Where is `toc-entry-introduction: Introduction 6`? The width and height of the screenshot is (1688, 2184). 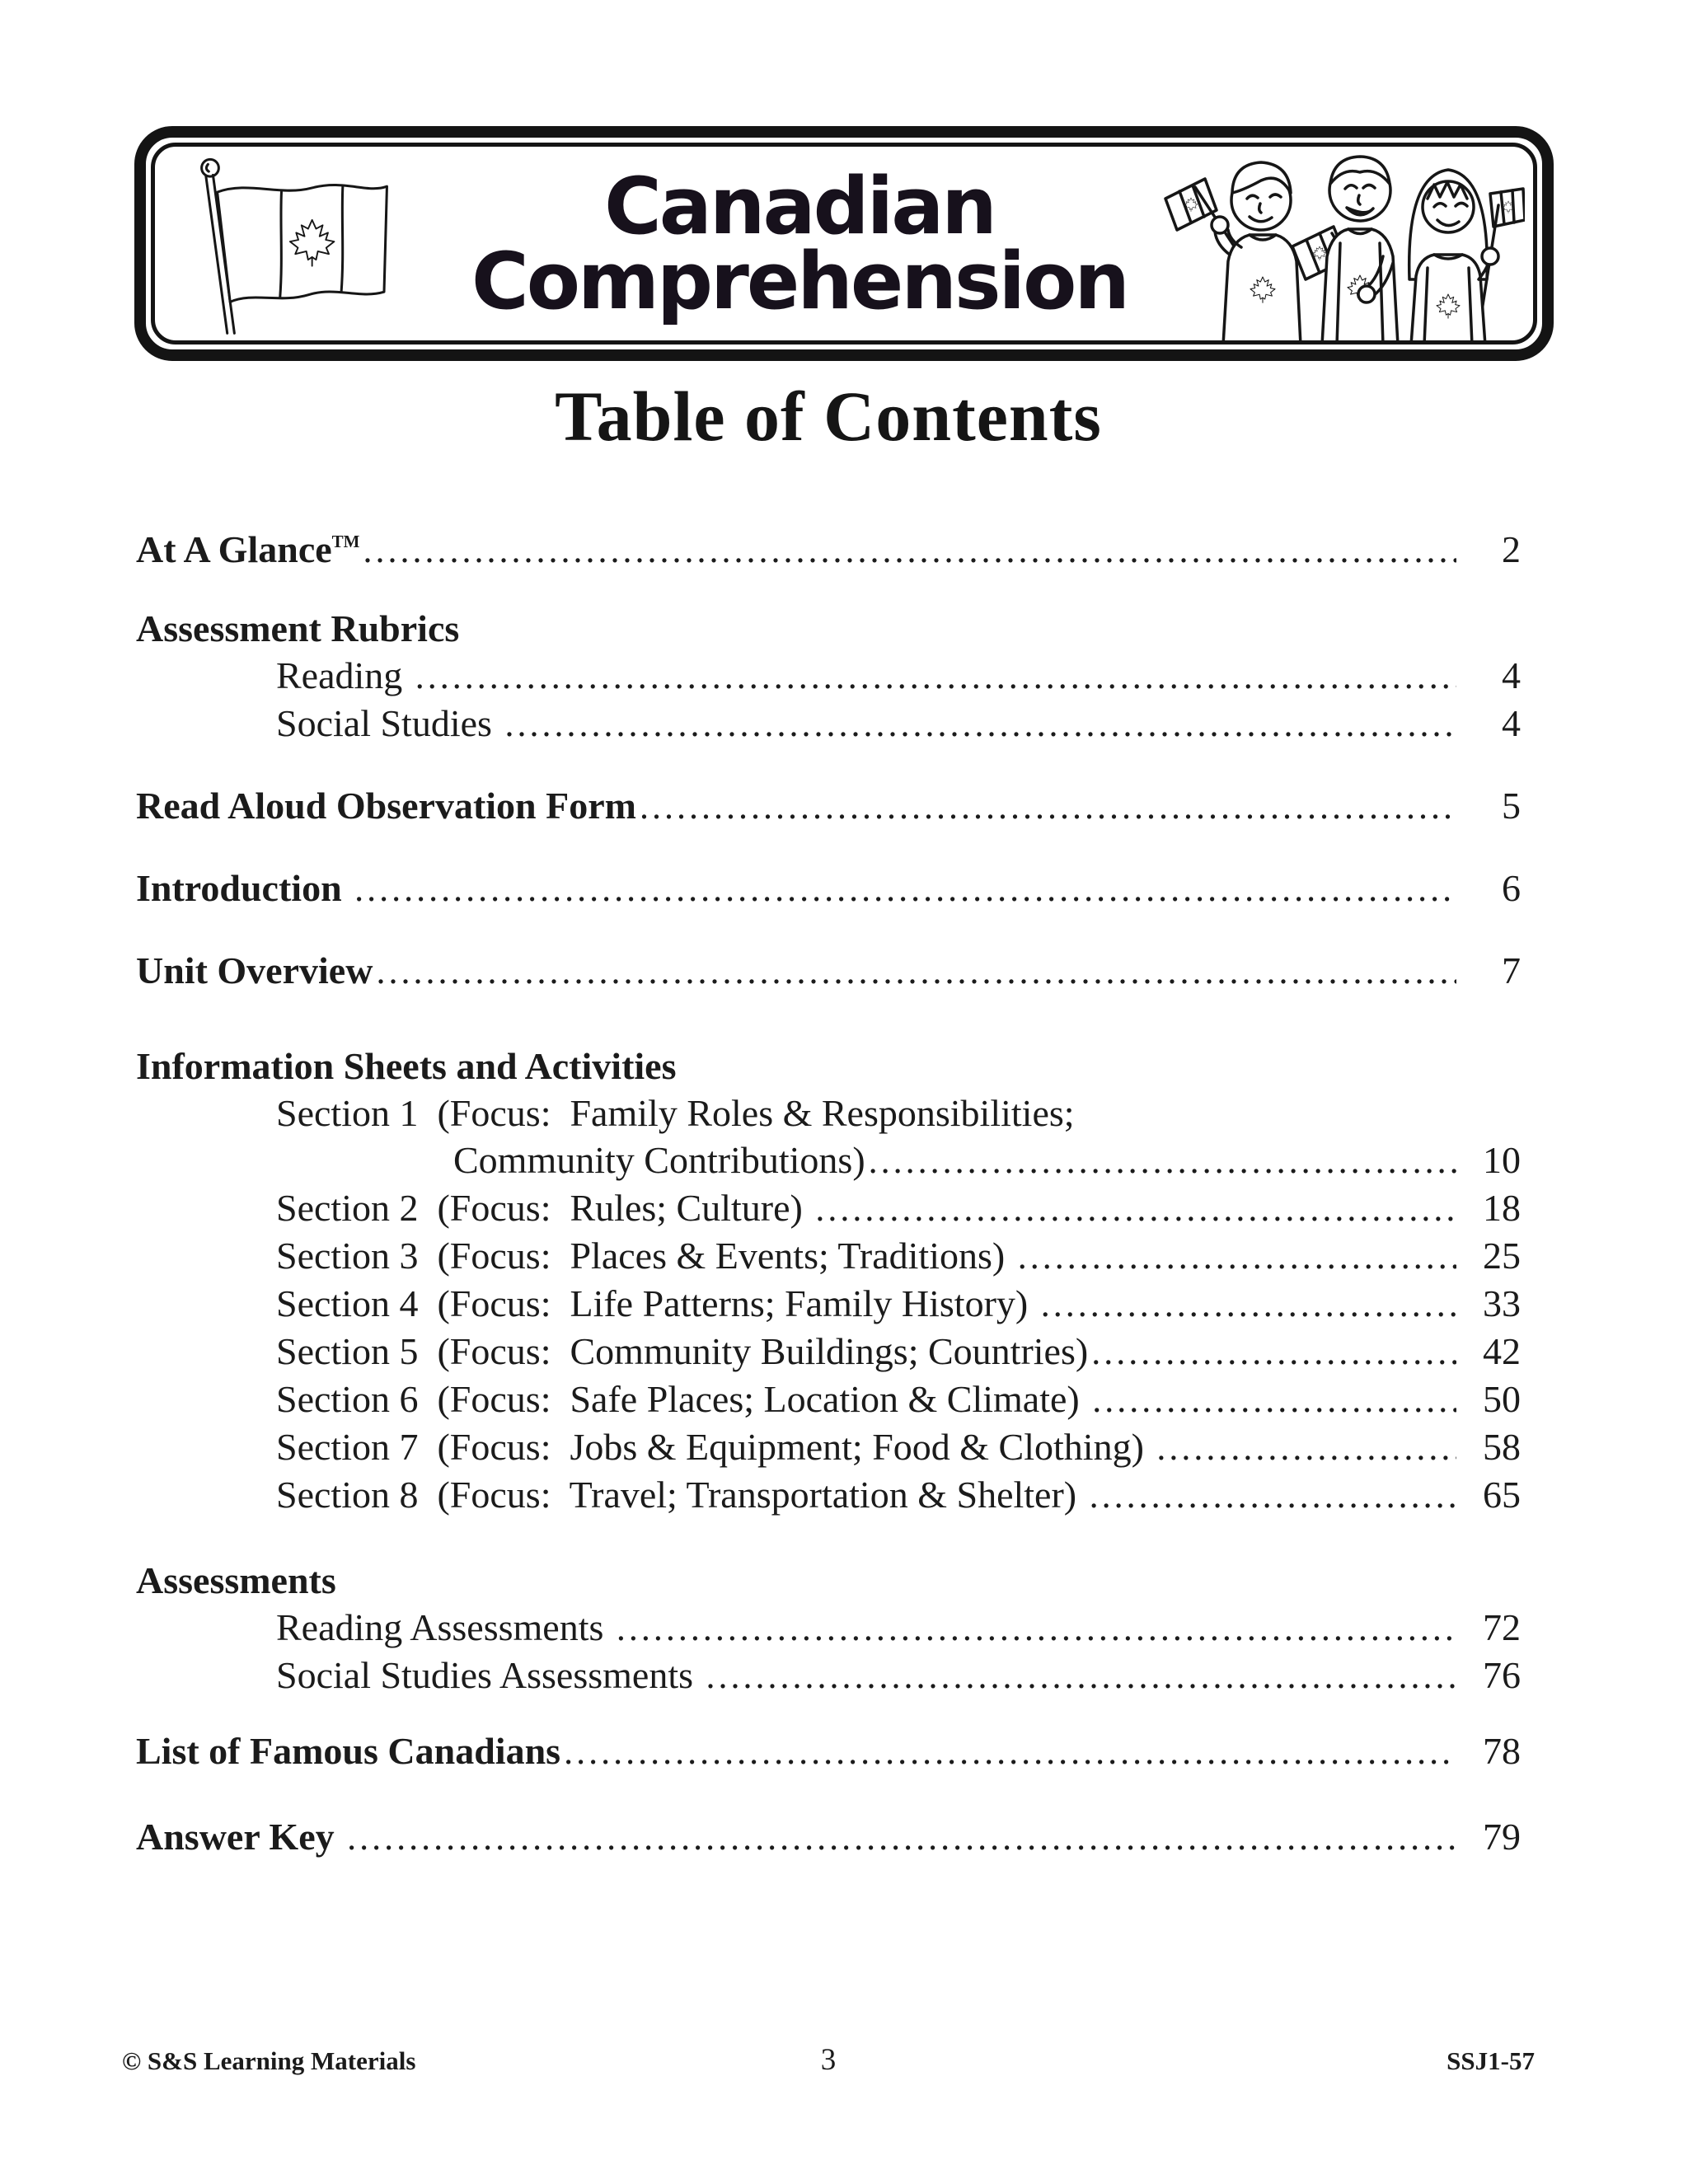 toc-entry-introduction: Introduction 6 is located at coordinates (828, 888).